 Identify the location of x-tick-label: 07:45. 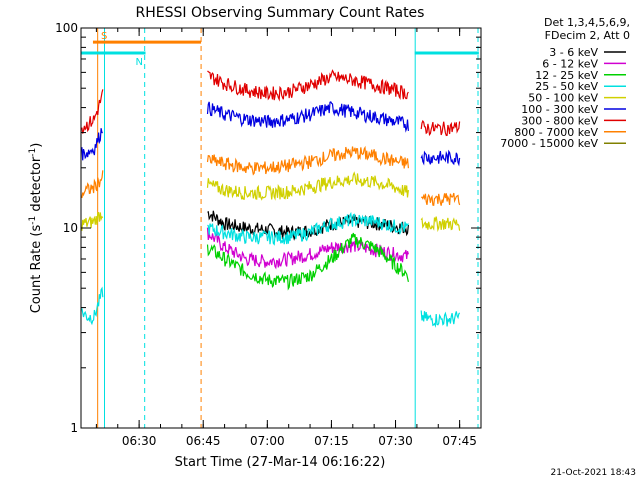
(459, 441).